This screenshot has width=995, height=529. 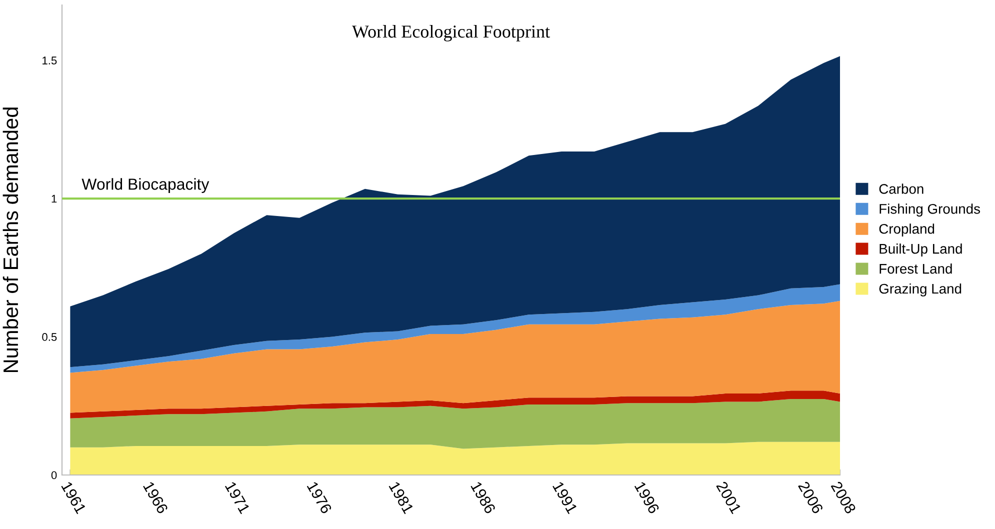 What do you see at coordinates (54, 475) in the screenshot?
I see `y-tick-label: 0` at bounding box center [54, 475].